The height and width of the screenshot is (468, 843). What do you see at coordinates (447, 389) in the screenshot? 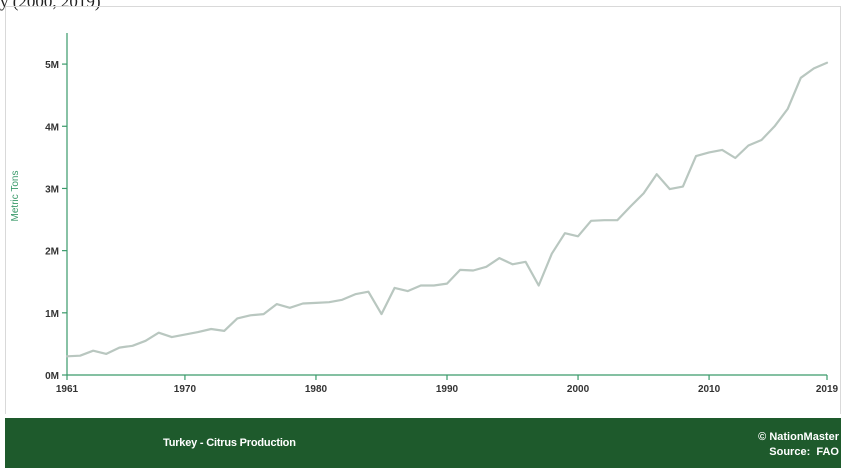
I see `x-tick-label: 1990` at bounding box center [447, 389].